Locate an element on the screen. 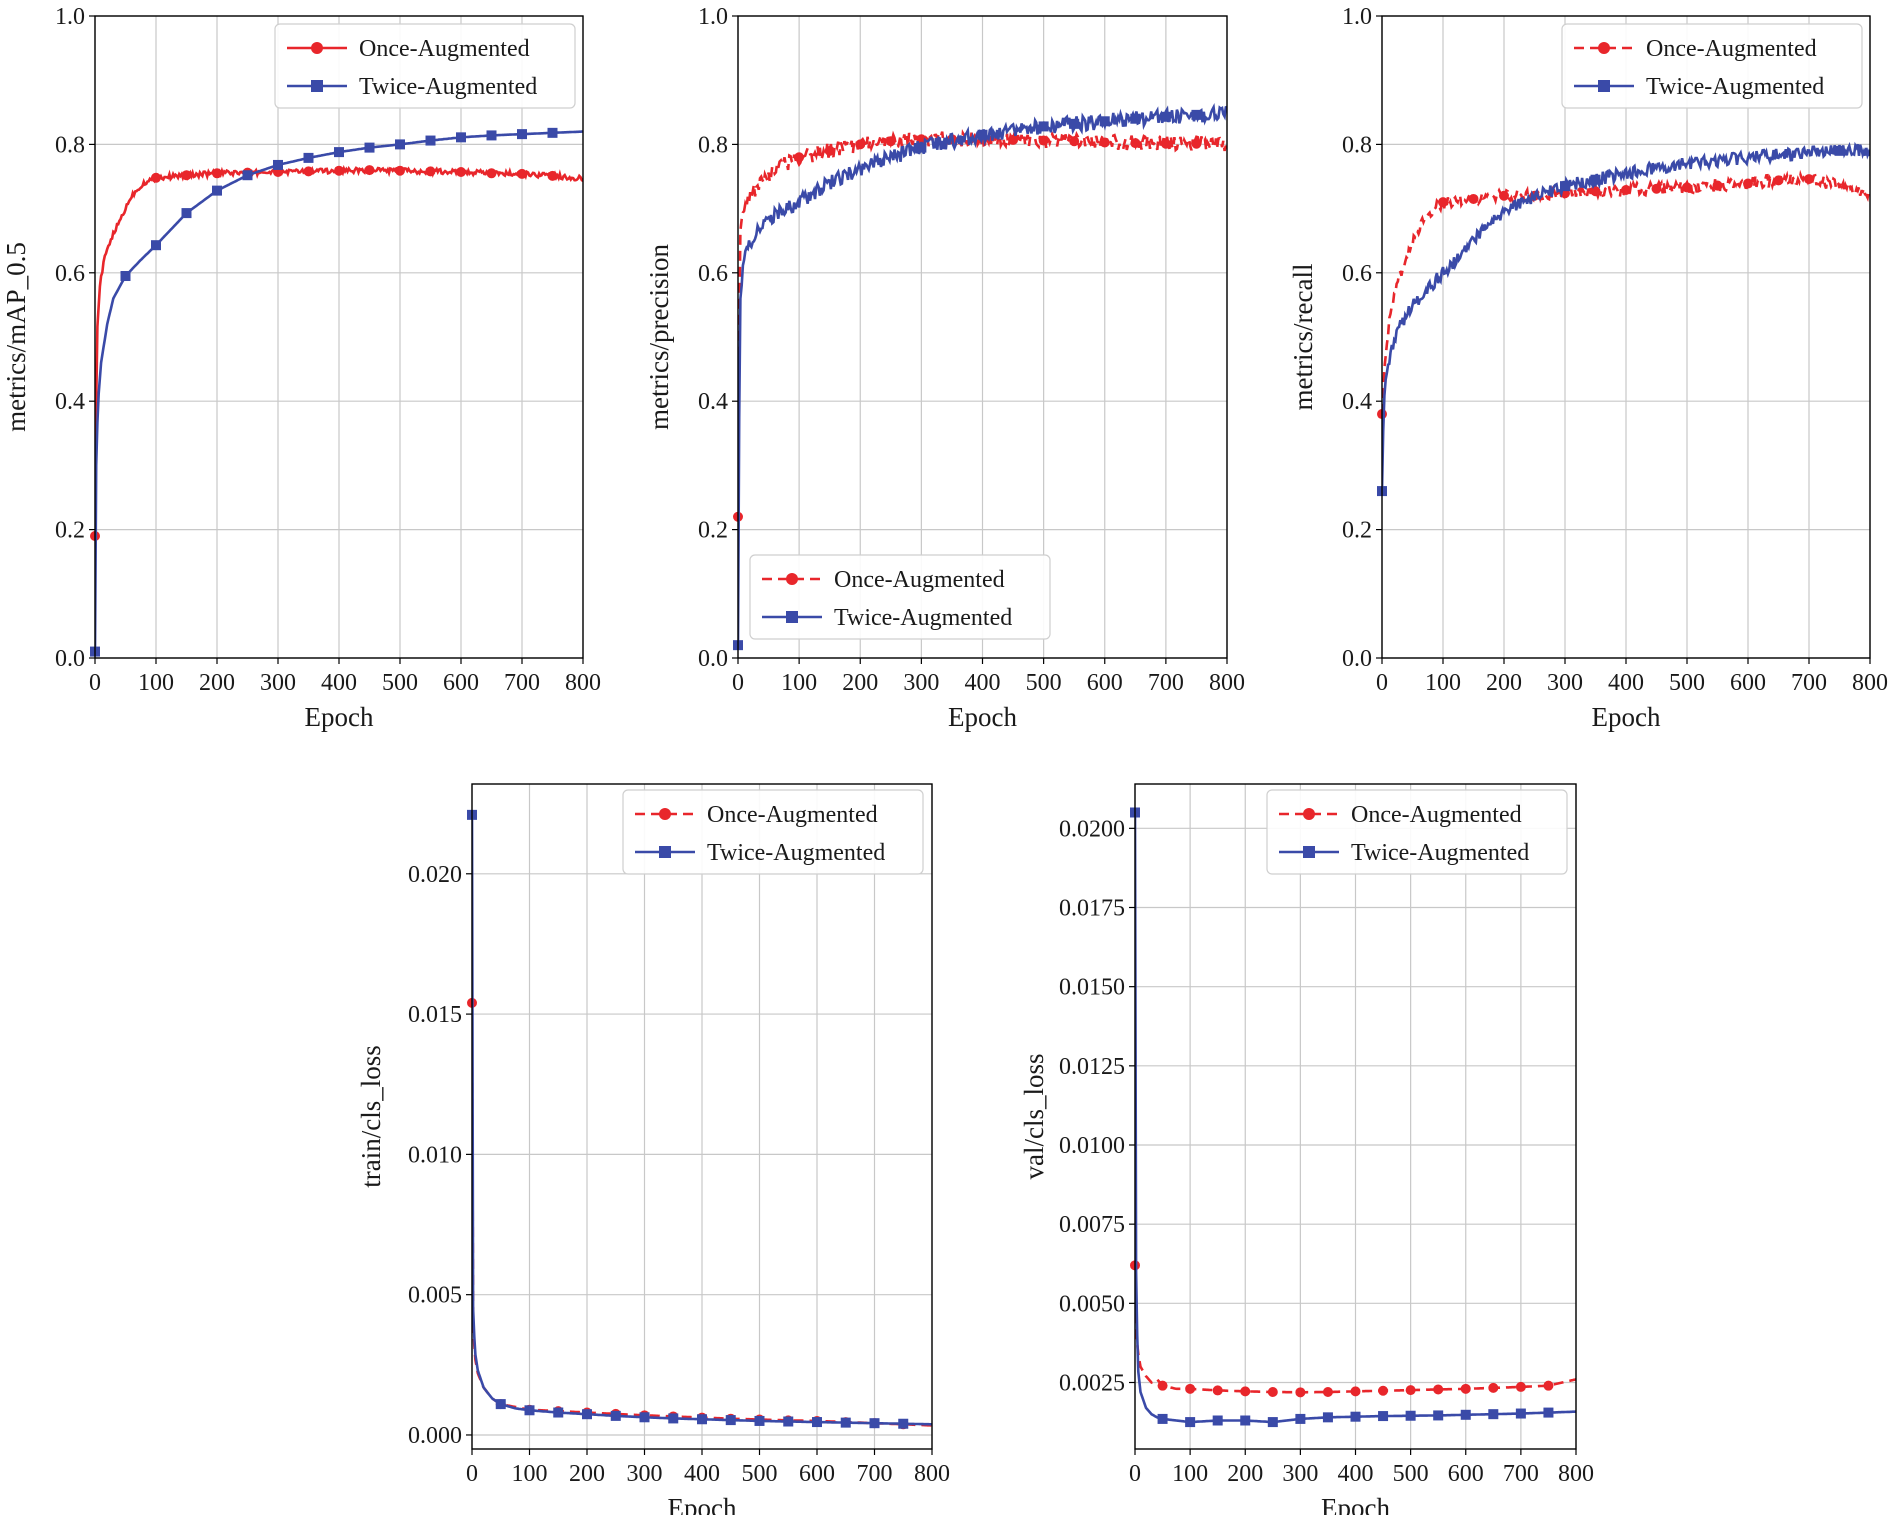  y-tick-label: 1.0 is located at coordinates (1357, 17).